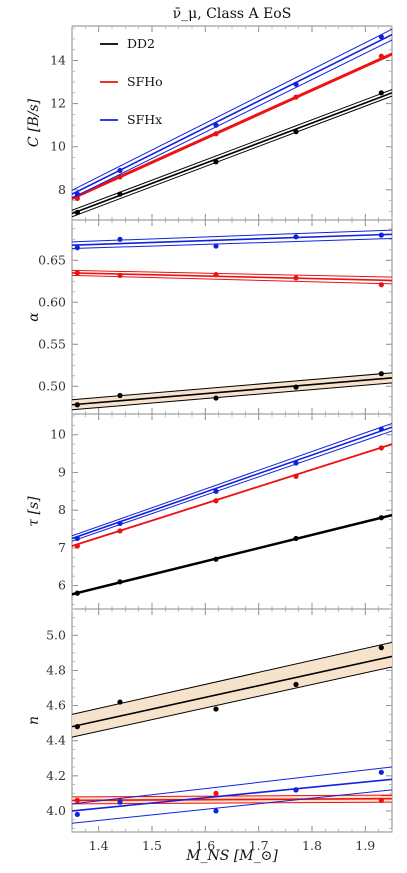 The width and height of the screenshot is (407, 873). Describe the element at coordinates (232, 273) in the screenshot. I see `fit-line-SFHo-band_hi` at that location.